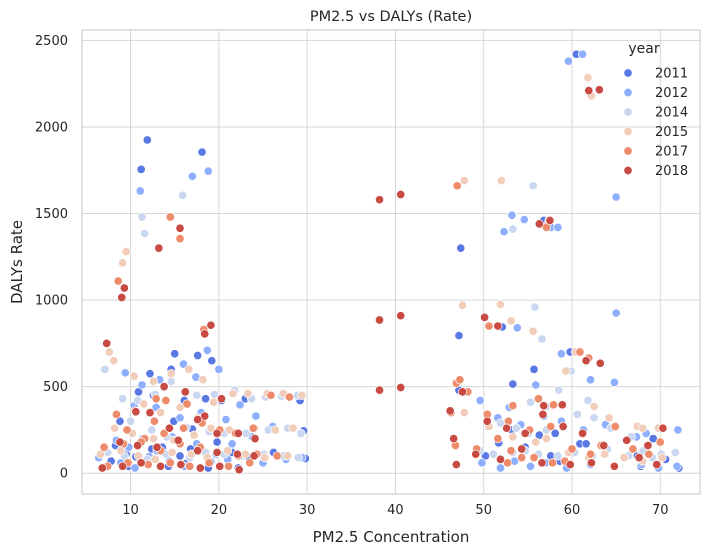 The height and width of the screenshot is (555, 712). I want to click on legend-label-2015: 2015, so click(671, 132).